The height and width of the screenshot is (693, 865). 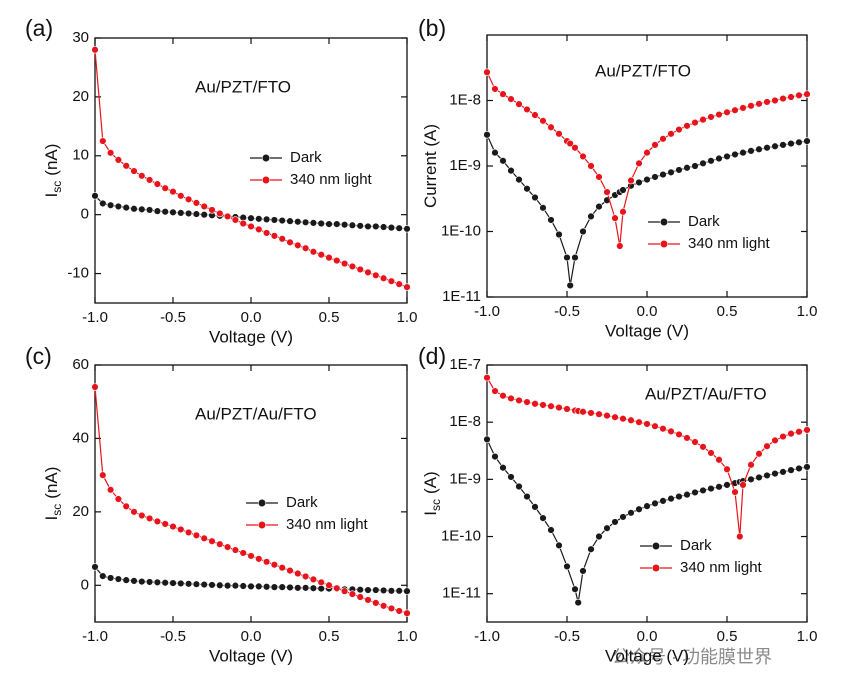 What do you see at coordinates (727, 636) in the screenshot?
I see `x-tick-label: 0.5` at bounding box center [727, 636].